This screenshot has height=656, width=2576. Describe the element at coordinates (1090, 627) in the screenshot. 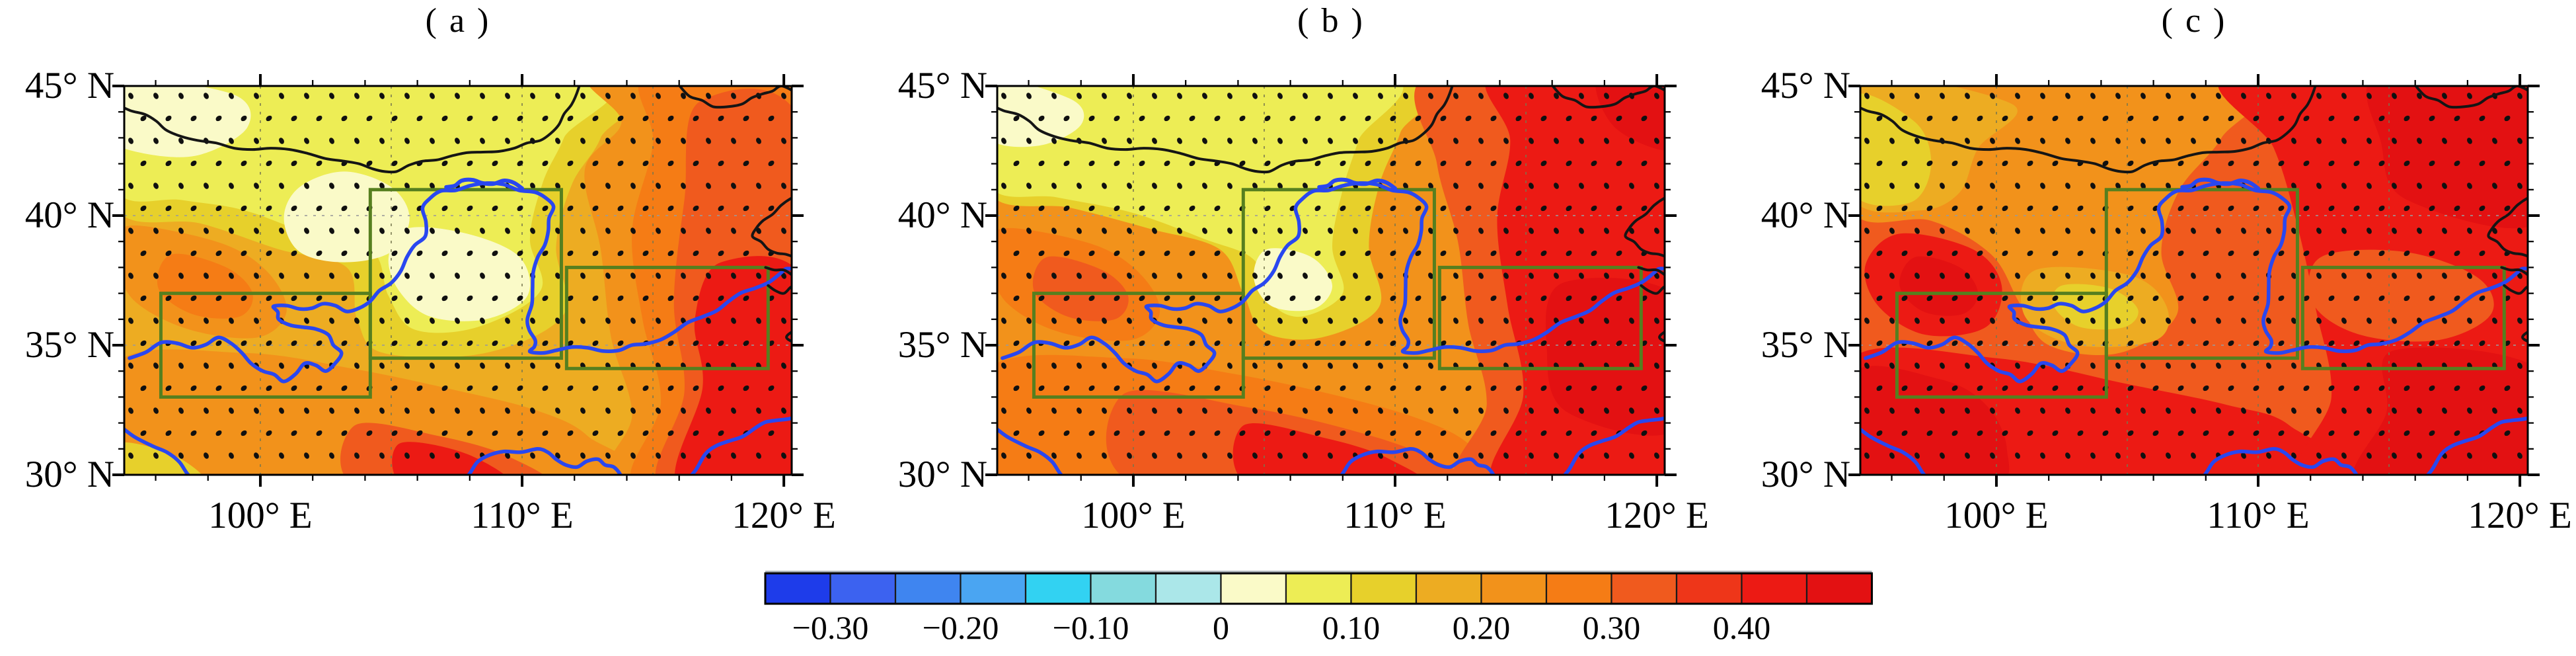

I see `colorbar-tick-label: −0.10` at that location.